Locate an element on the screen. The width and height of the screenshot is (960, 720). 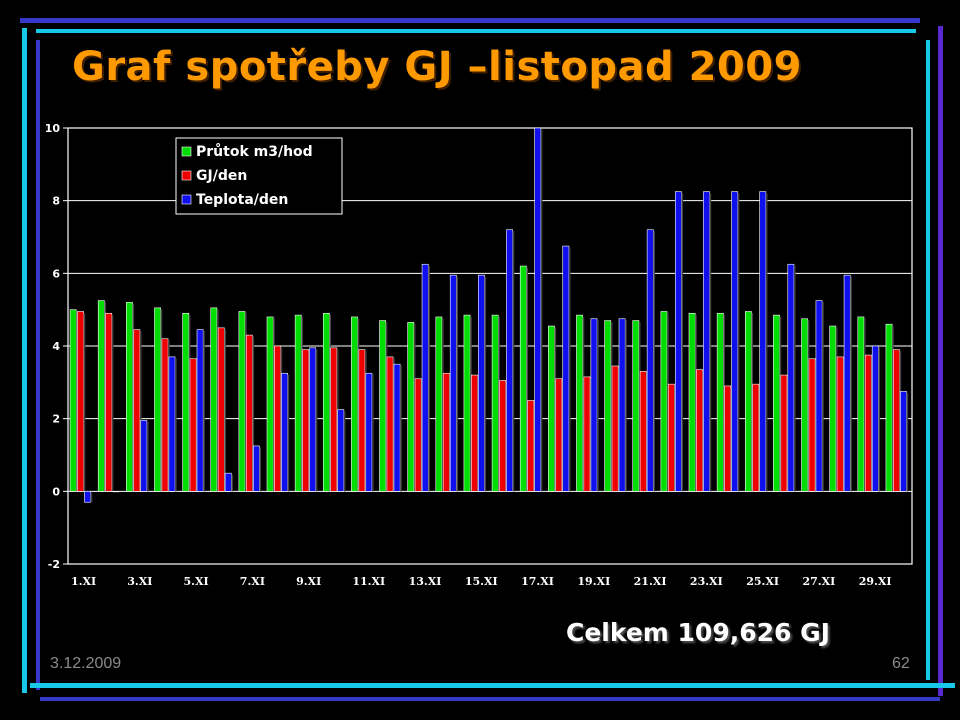
legend-label: Průtok m3/hod is located at coordinates (254, 151).